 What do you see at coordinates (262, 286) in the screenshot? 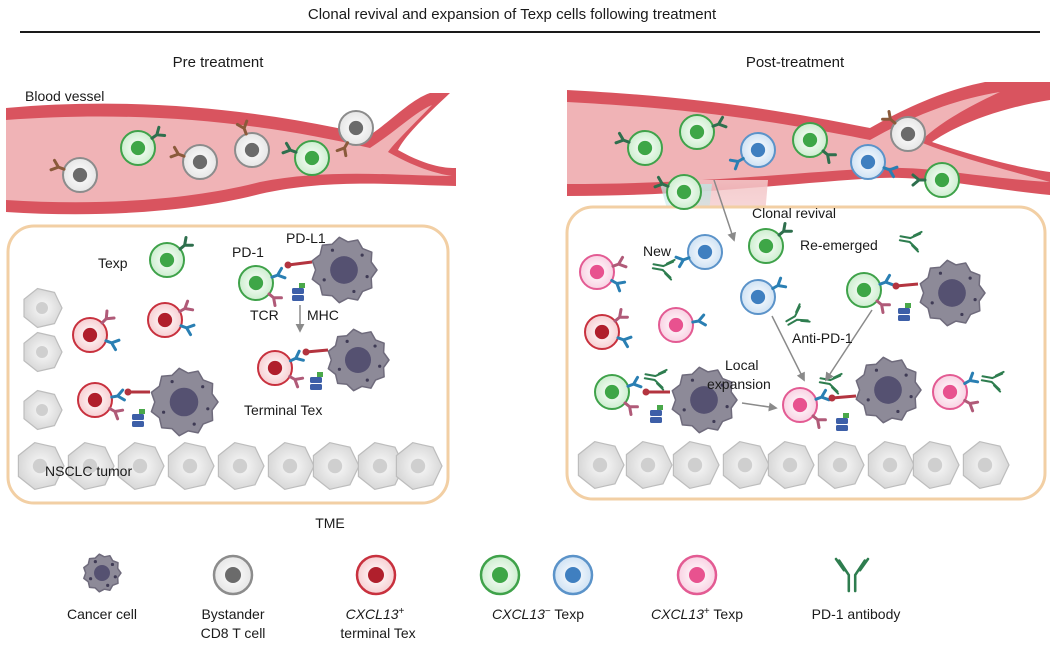
I see `pre-green-cell-interaction` at bounding box center [262, 286].